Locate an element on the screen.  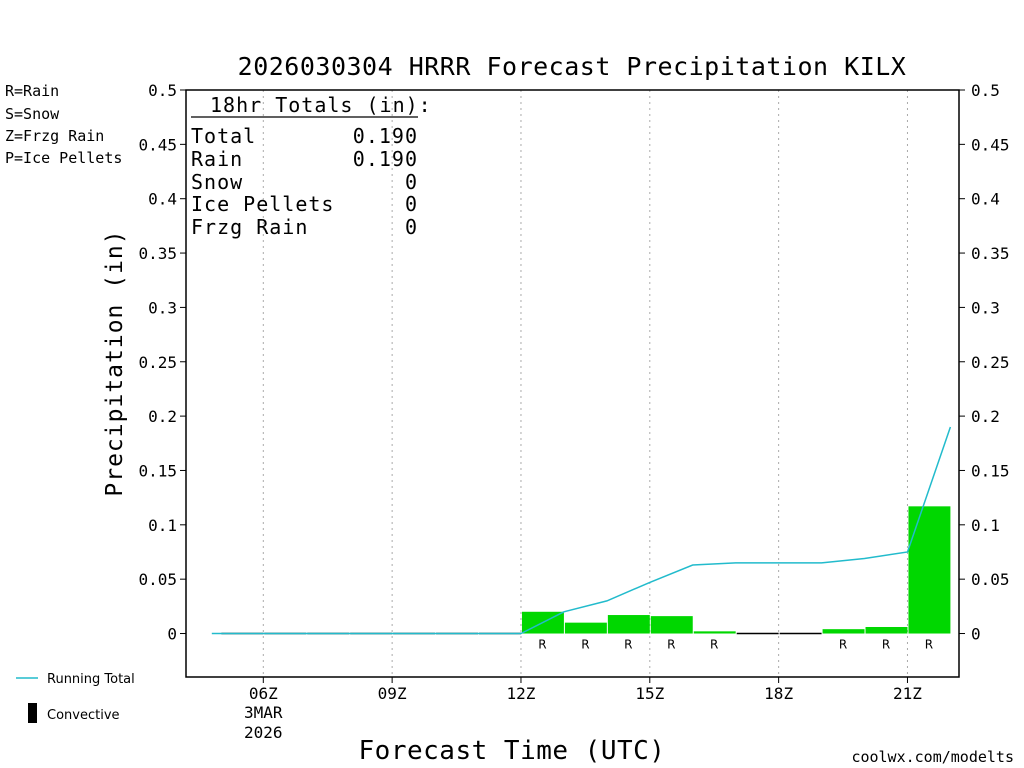
y-tick-label-left-9: 0.45 is located at coordinates (157, 144).